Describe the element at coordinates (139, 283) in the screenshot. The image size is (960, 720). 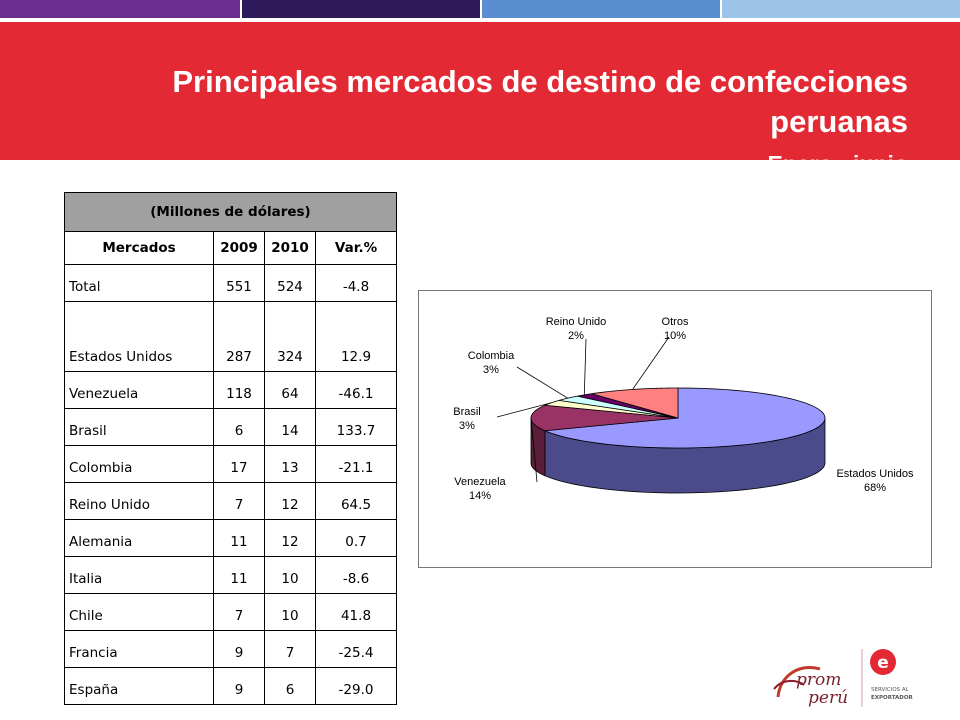
I see `market-name-cell: Total` at that location.